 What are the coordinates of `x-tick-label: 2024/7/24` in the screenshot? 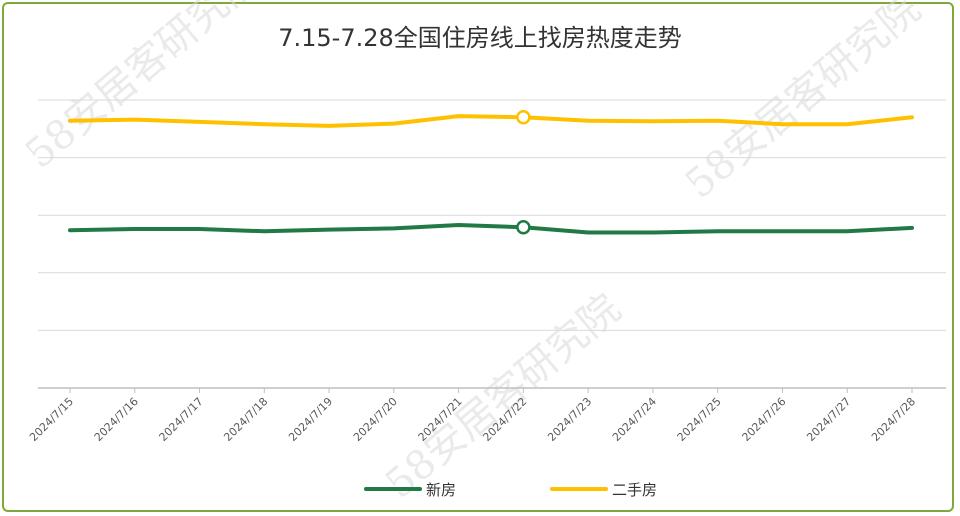 It's located at (634, 419).